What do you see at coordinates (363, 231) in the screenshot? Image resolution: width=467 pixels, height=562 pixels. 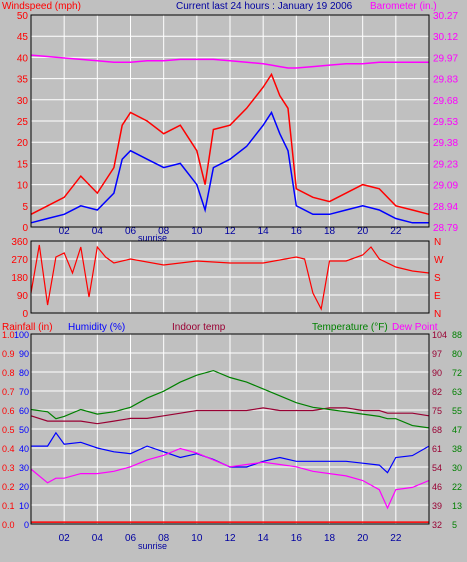 I see `wind-x-tick-label: 20` at bounding box center [363, 231].